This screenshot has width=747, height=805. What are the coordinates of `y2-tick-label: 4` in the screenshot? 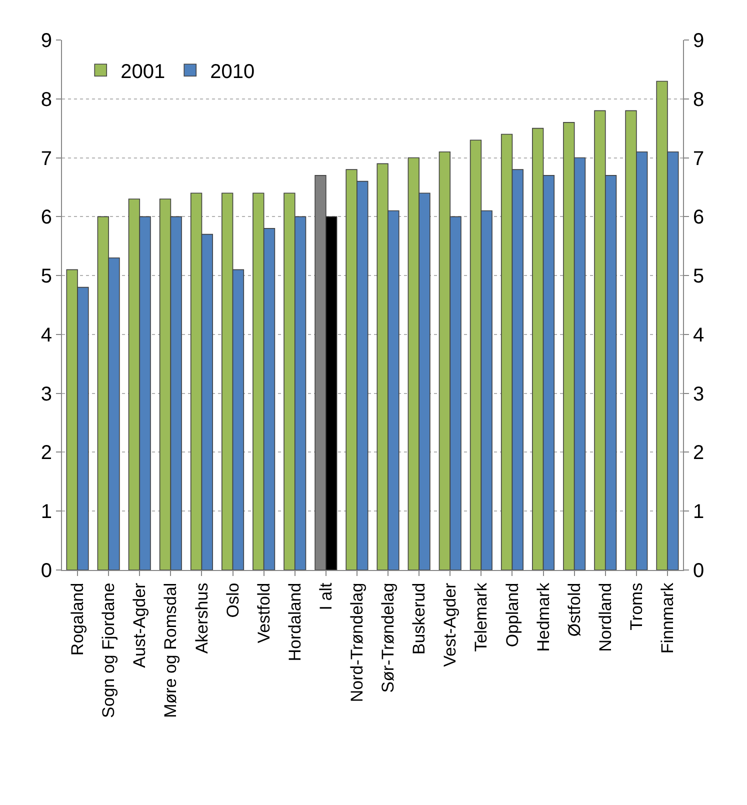 It's located at (698, 335).